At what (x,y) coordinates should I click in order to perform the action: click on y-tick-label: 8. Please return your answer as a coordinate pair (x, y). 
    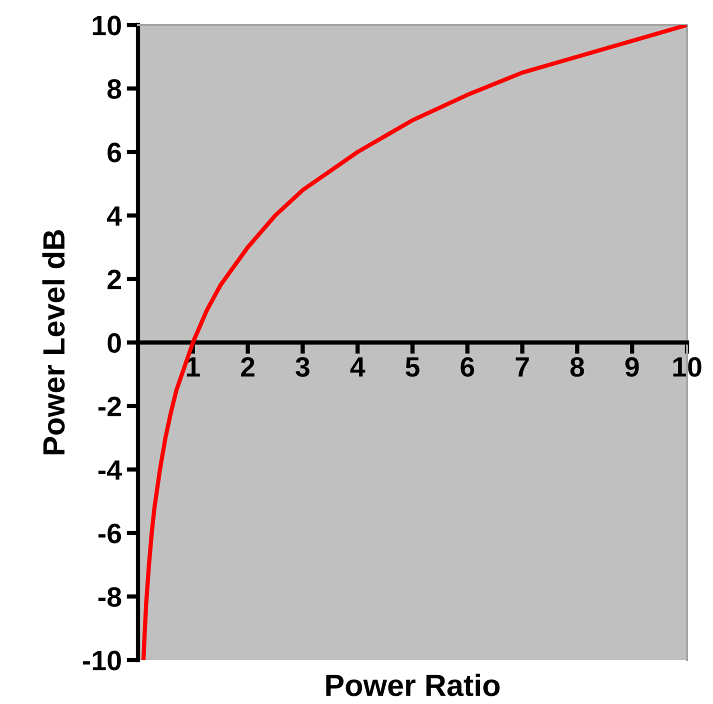
    Looking at the image, I should click on (114, 89).